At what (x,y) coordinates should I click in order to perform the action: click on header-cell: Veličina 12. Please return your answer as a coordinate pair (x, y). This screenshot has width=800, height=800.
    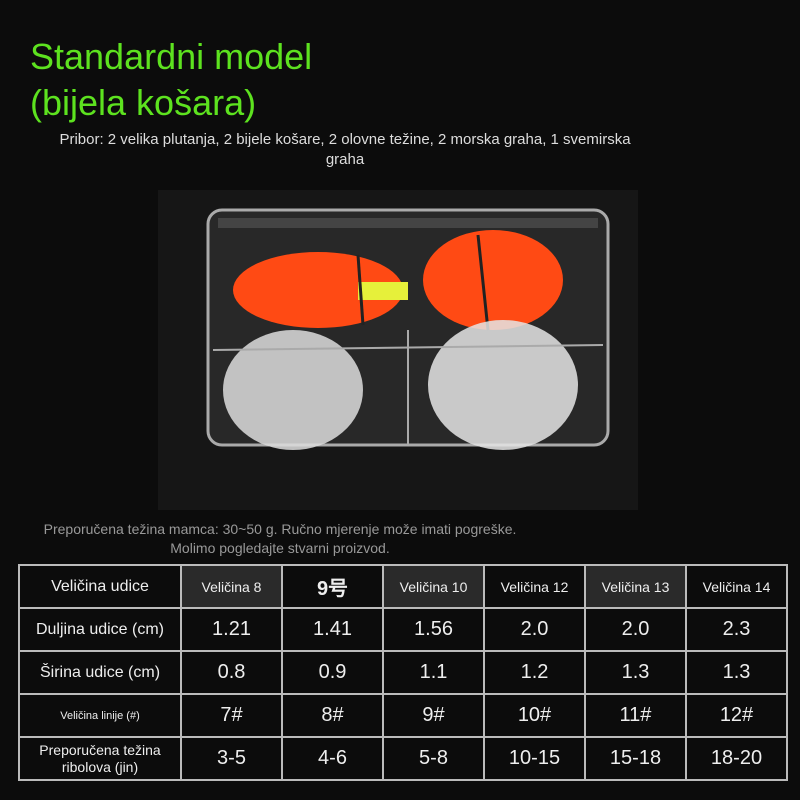
    Looking at the image, I should click on (534, 586).